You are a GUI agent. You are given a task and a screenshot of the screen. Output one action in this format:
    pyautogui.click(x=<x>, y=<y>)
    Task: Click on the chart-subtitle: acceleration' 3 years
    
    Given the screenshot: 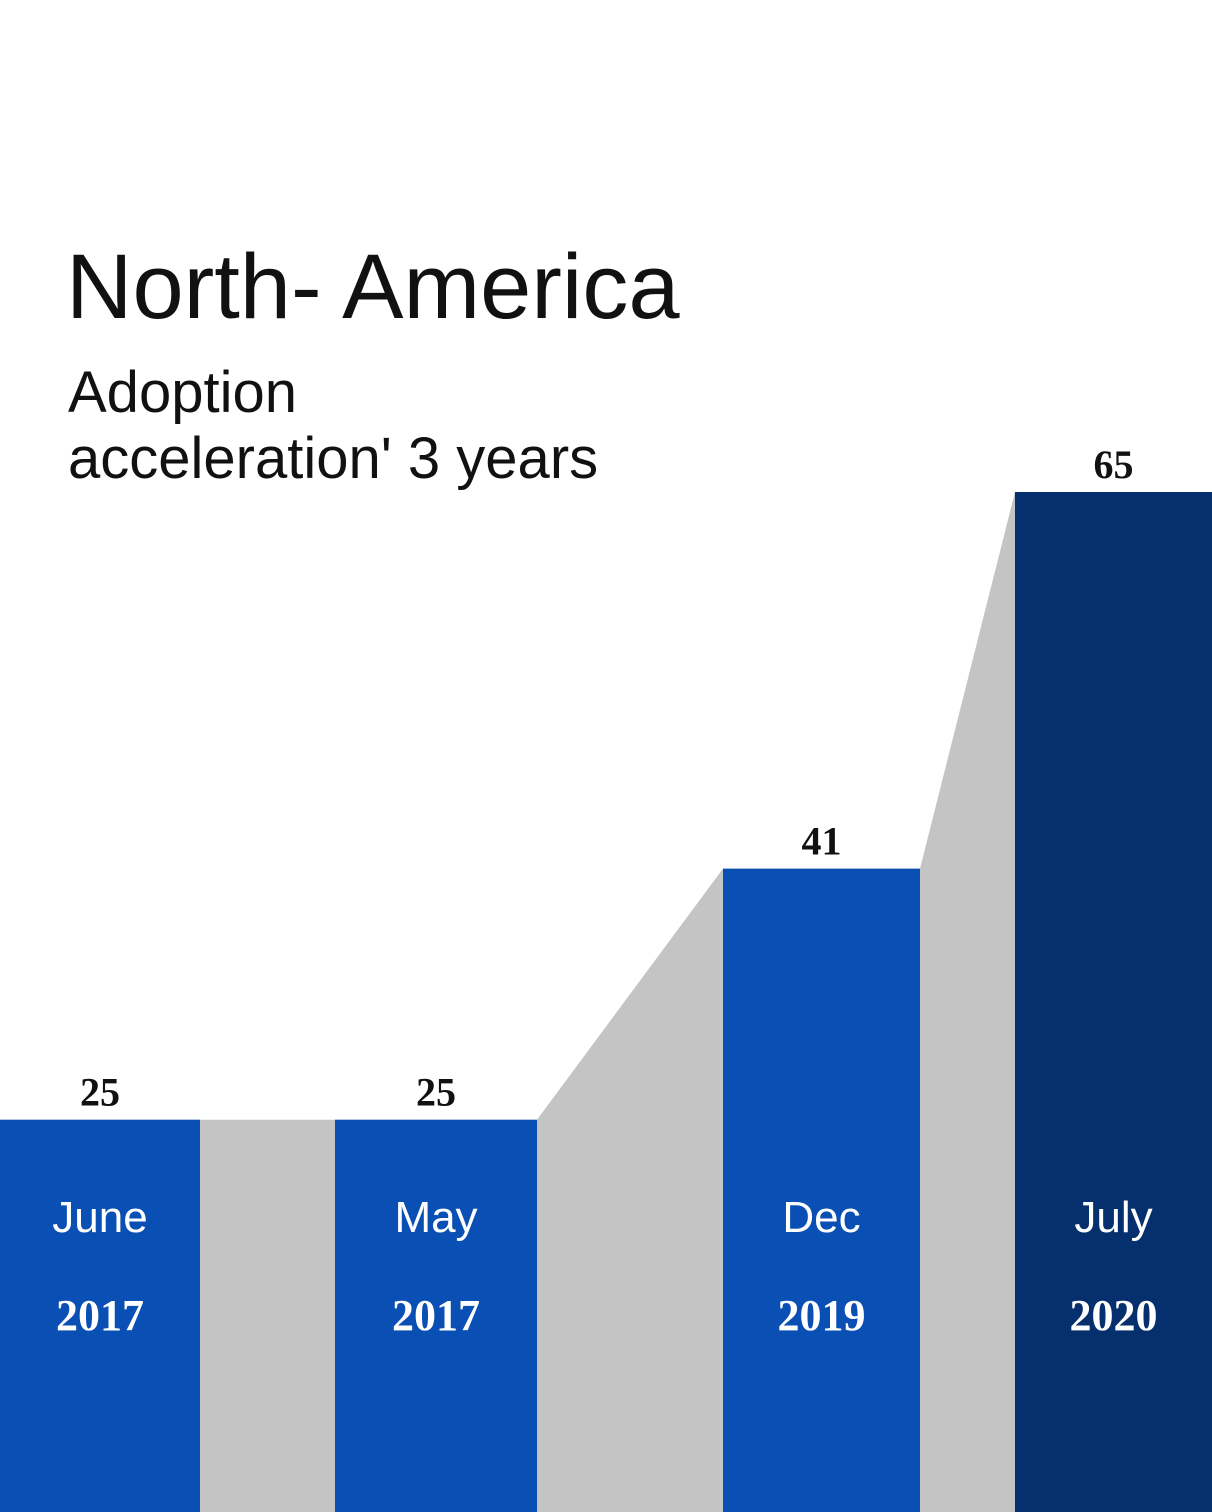 What is the action you would take?
    pyautogui.click(x=333, y=458)
    